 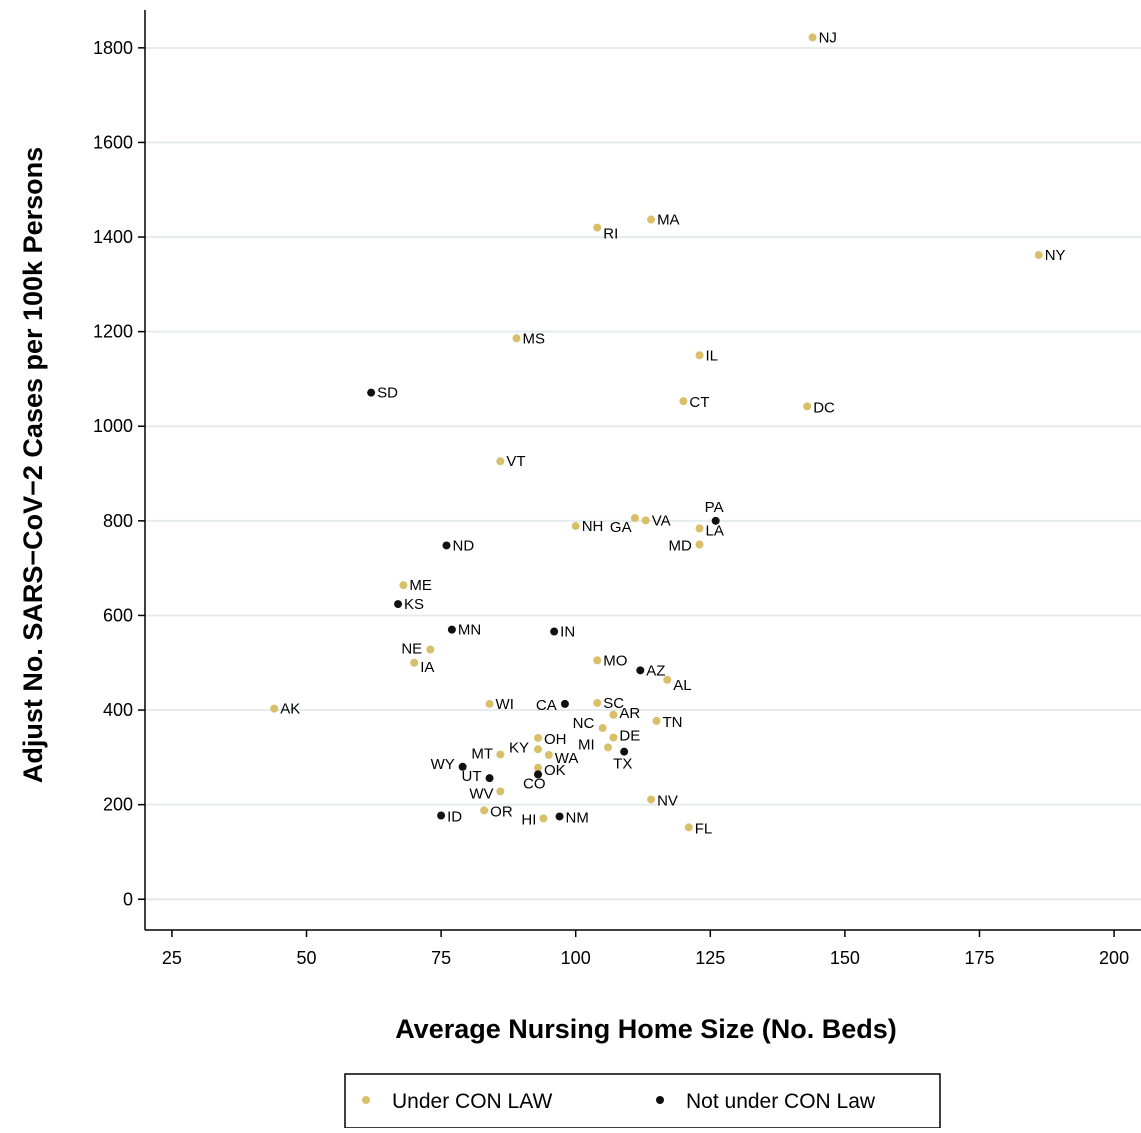 I want to click on y-tick-label: 200, so click(x=118, y=805).